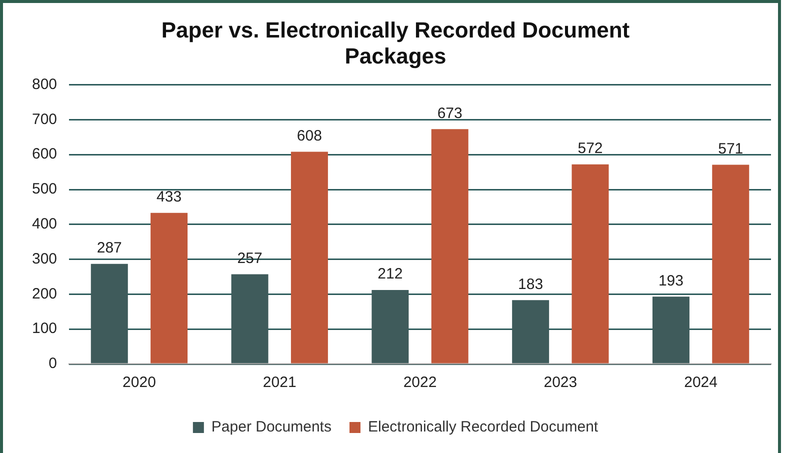  I want to click on y-tick-label: 200, so click(45, 293).